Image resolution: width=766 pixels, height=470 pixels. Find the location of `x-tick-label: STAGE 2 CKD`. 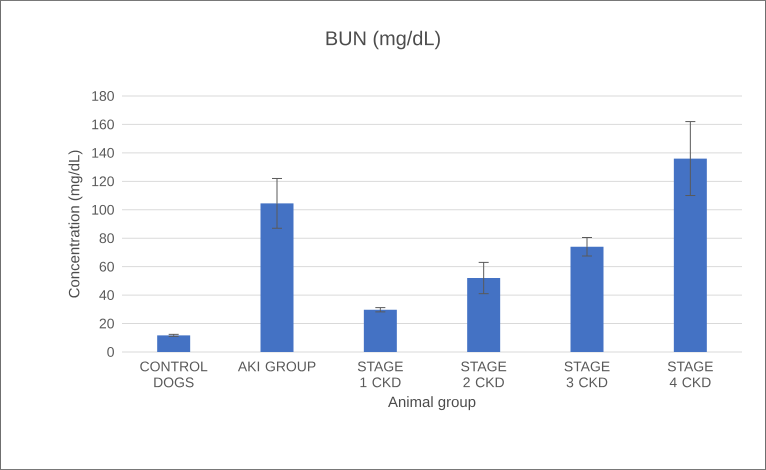

x-tick-label: STAGE 2 CKD is located at coordinates (483, 374).